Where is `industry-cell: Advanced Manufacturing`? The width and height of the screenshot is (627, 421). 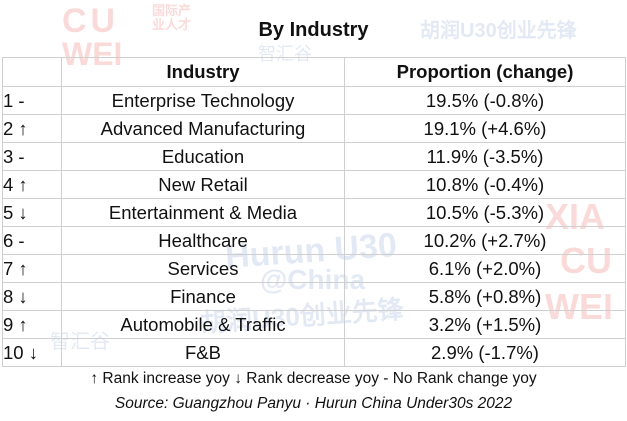 industry-cell: Advanced Manufacturing is located at coordinates (203, 128).